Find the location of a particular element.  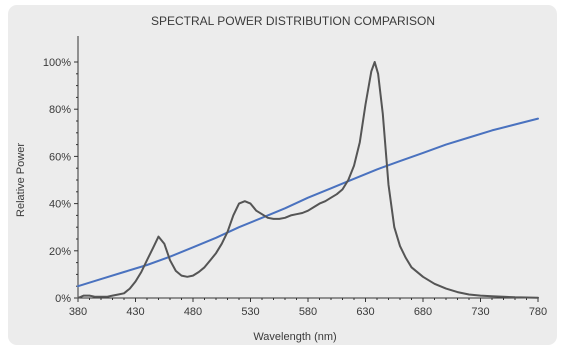

x-tick-label: 780 is located at coordinates (538, 312).